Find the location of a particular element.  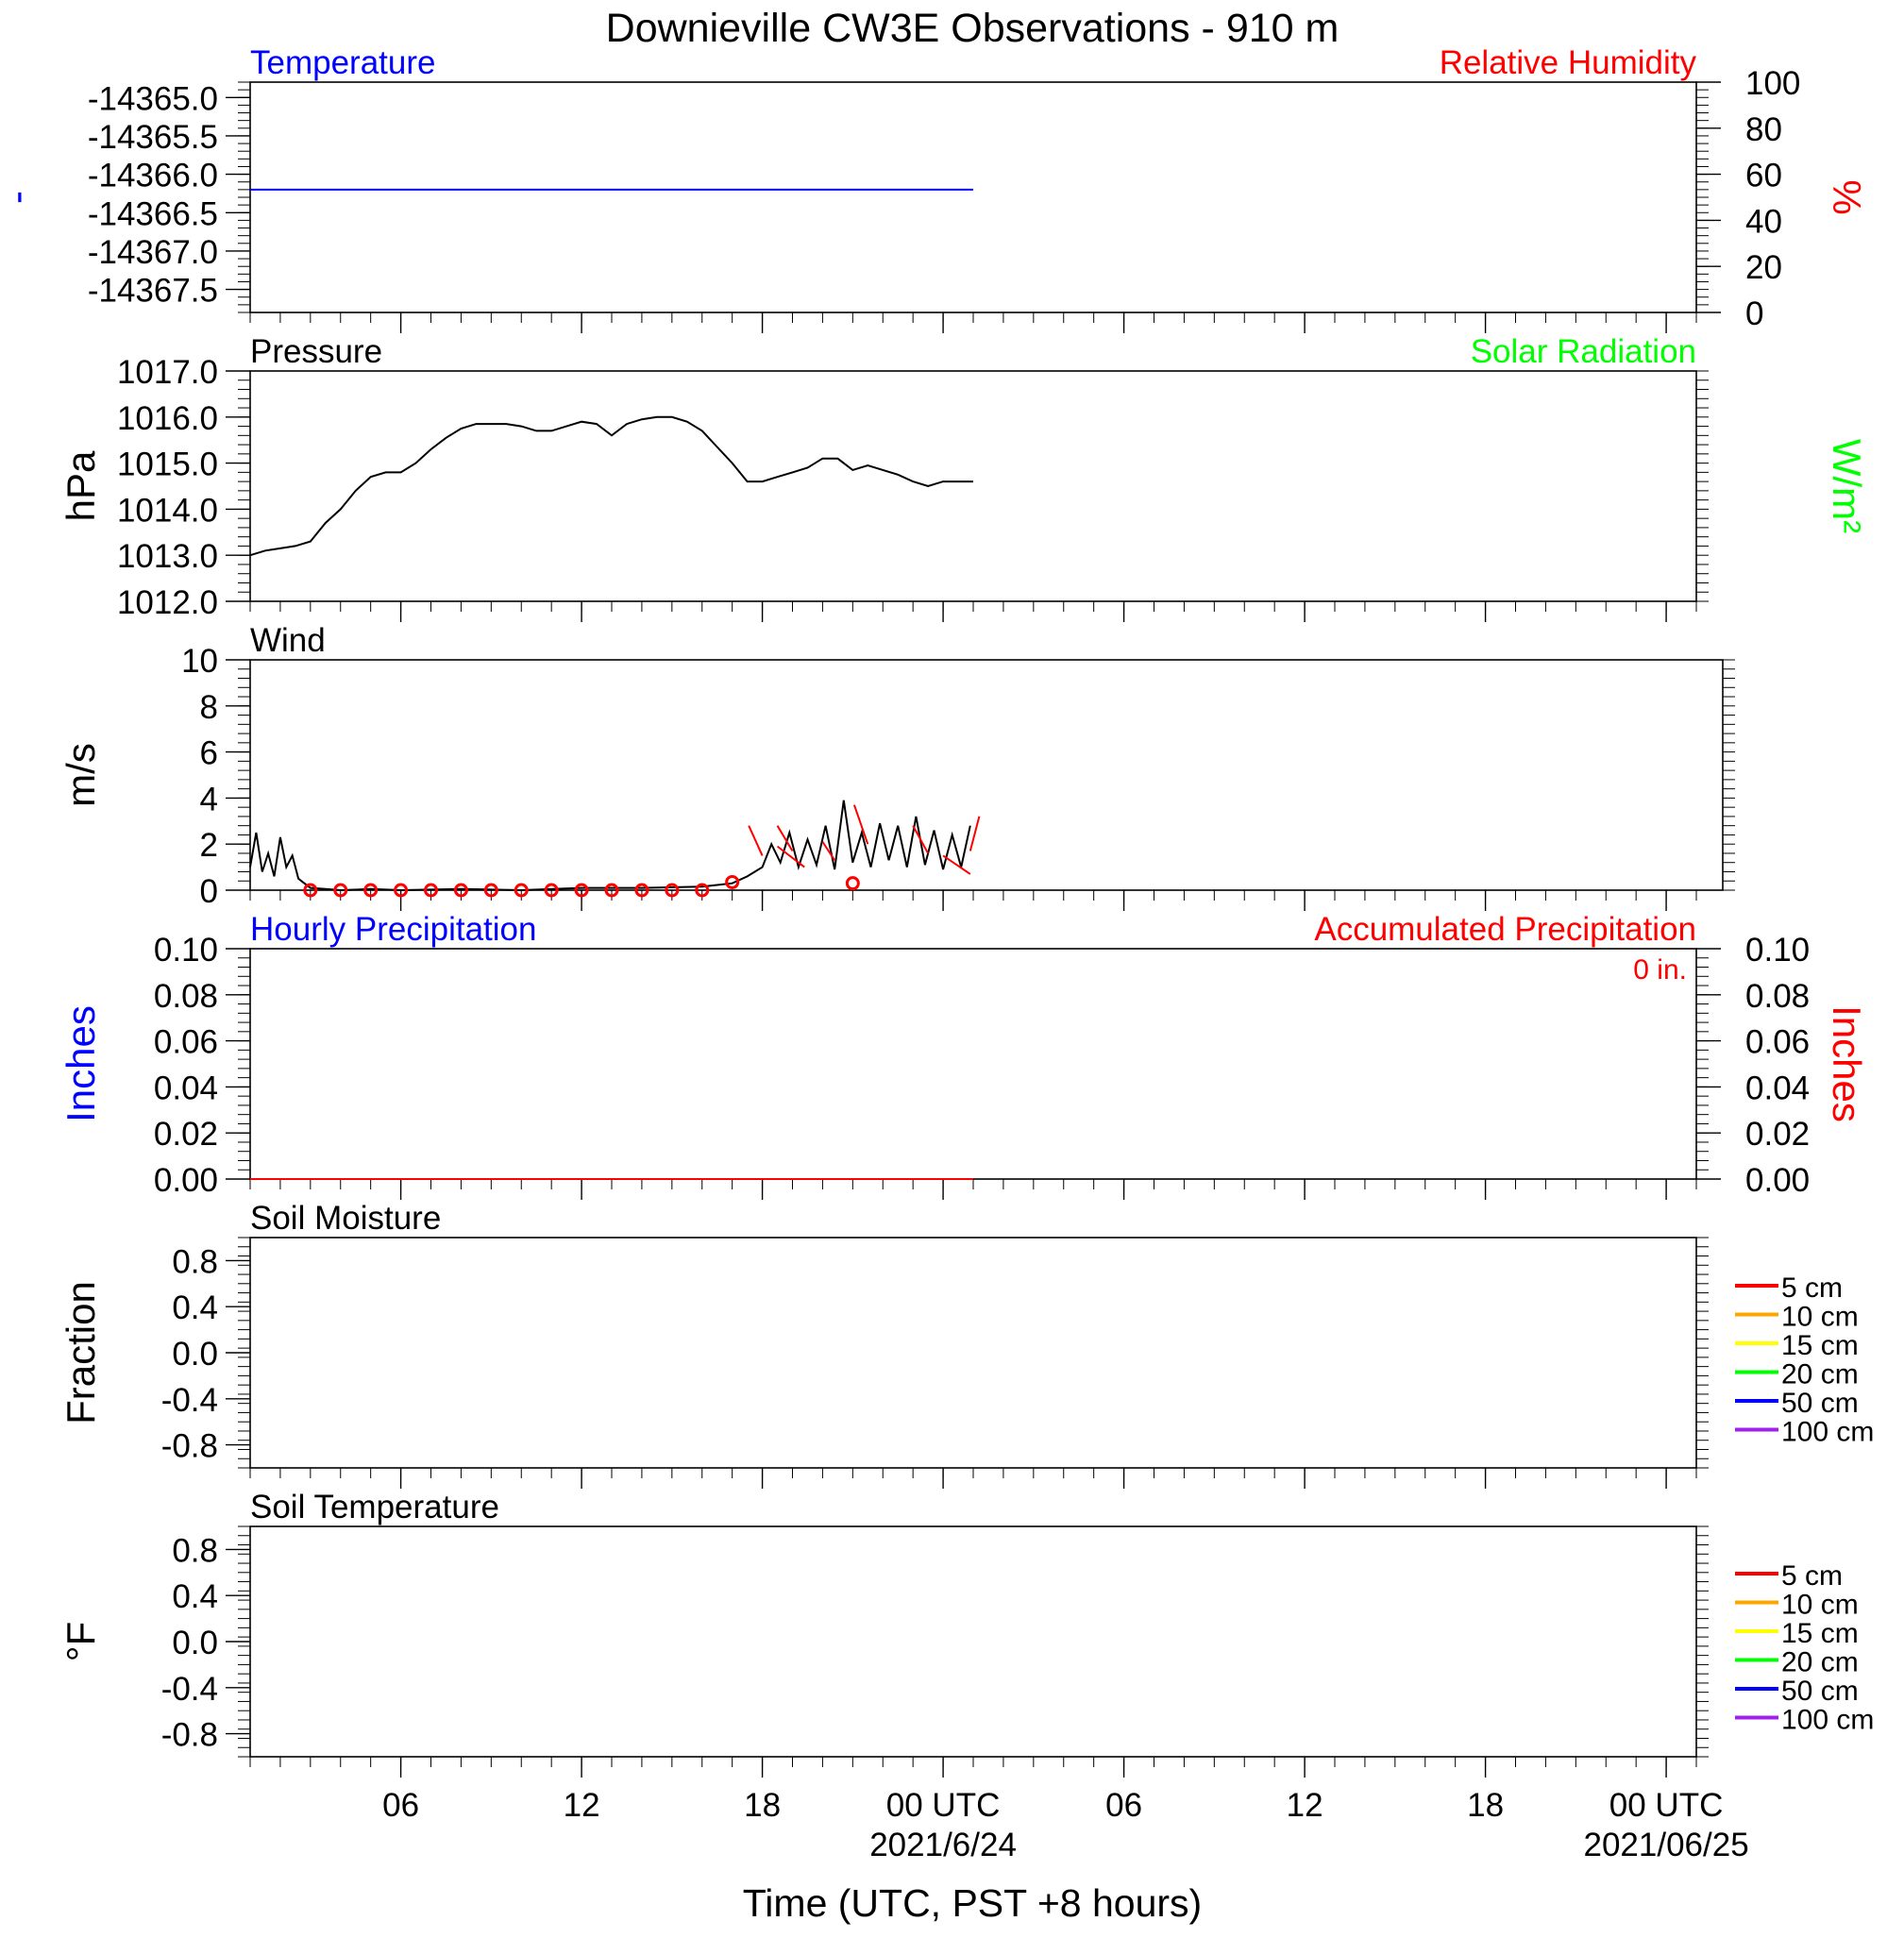

y2-axis-label: Inches is located at coordinates (1847, 1063).